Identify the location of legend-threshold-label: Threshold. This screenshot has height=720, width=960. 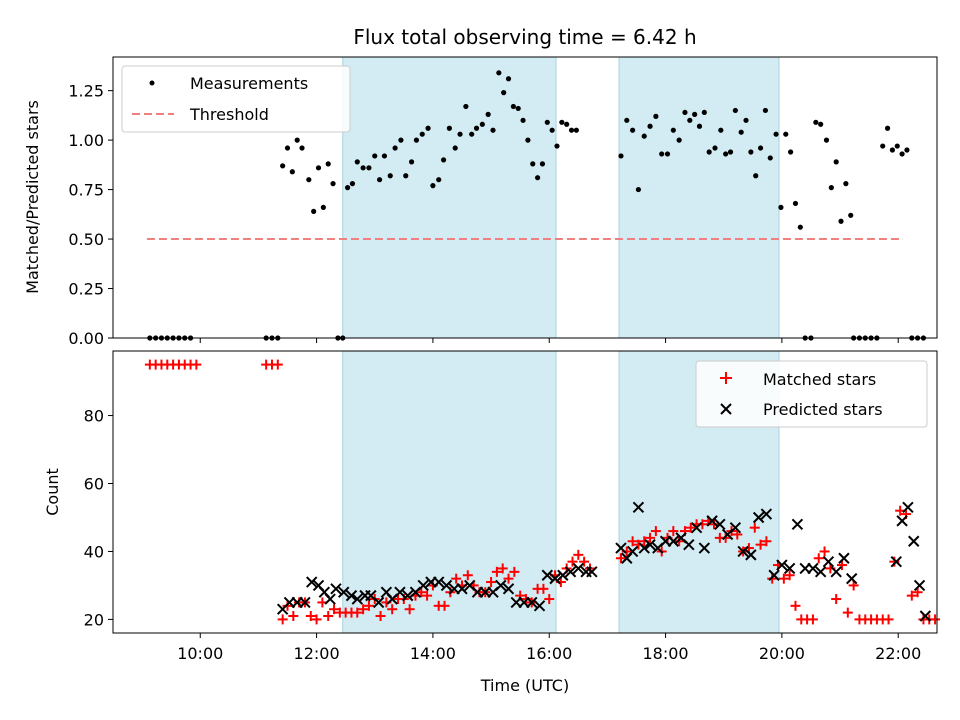
(229, 114).